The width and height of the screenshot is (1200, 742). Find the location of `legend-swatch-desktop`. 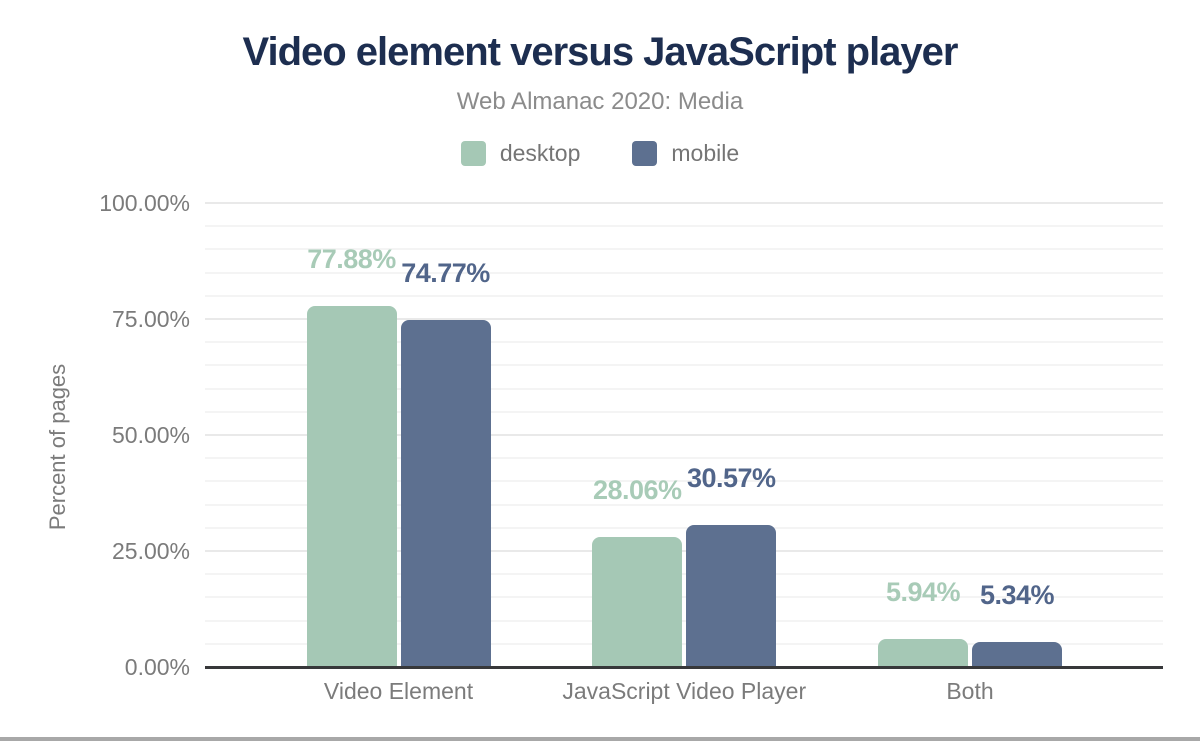

legend-swatch-desktop is located at coordinates (473, 153).